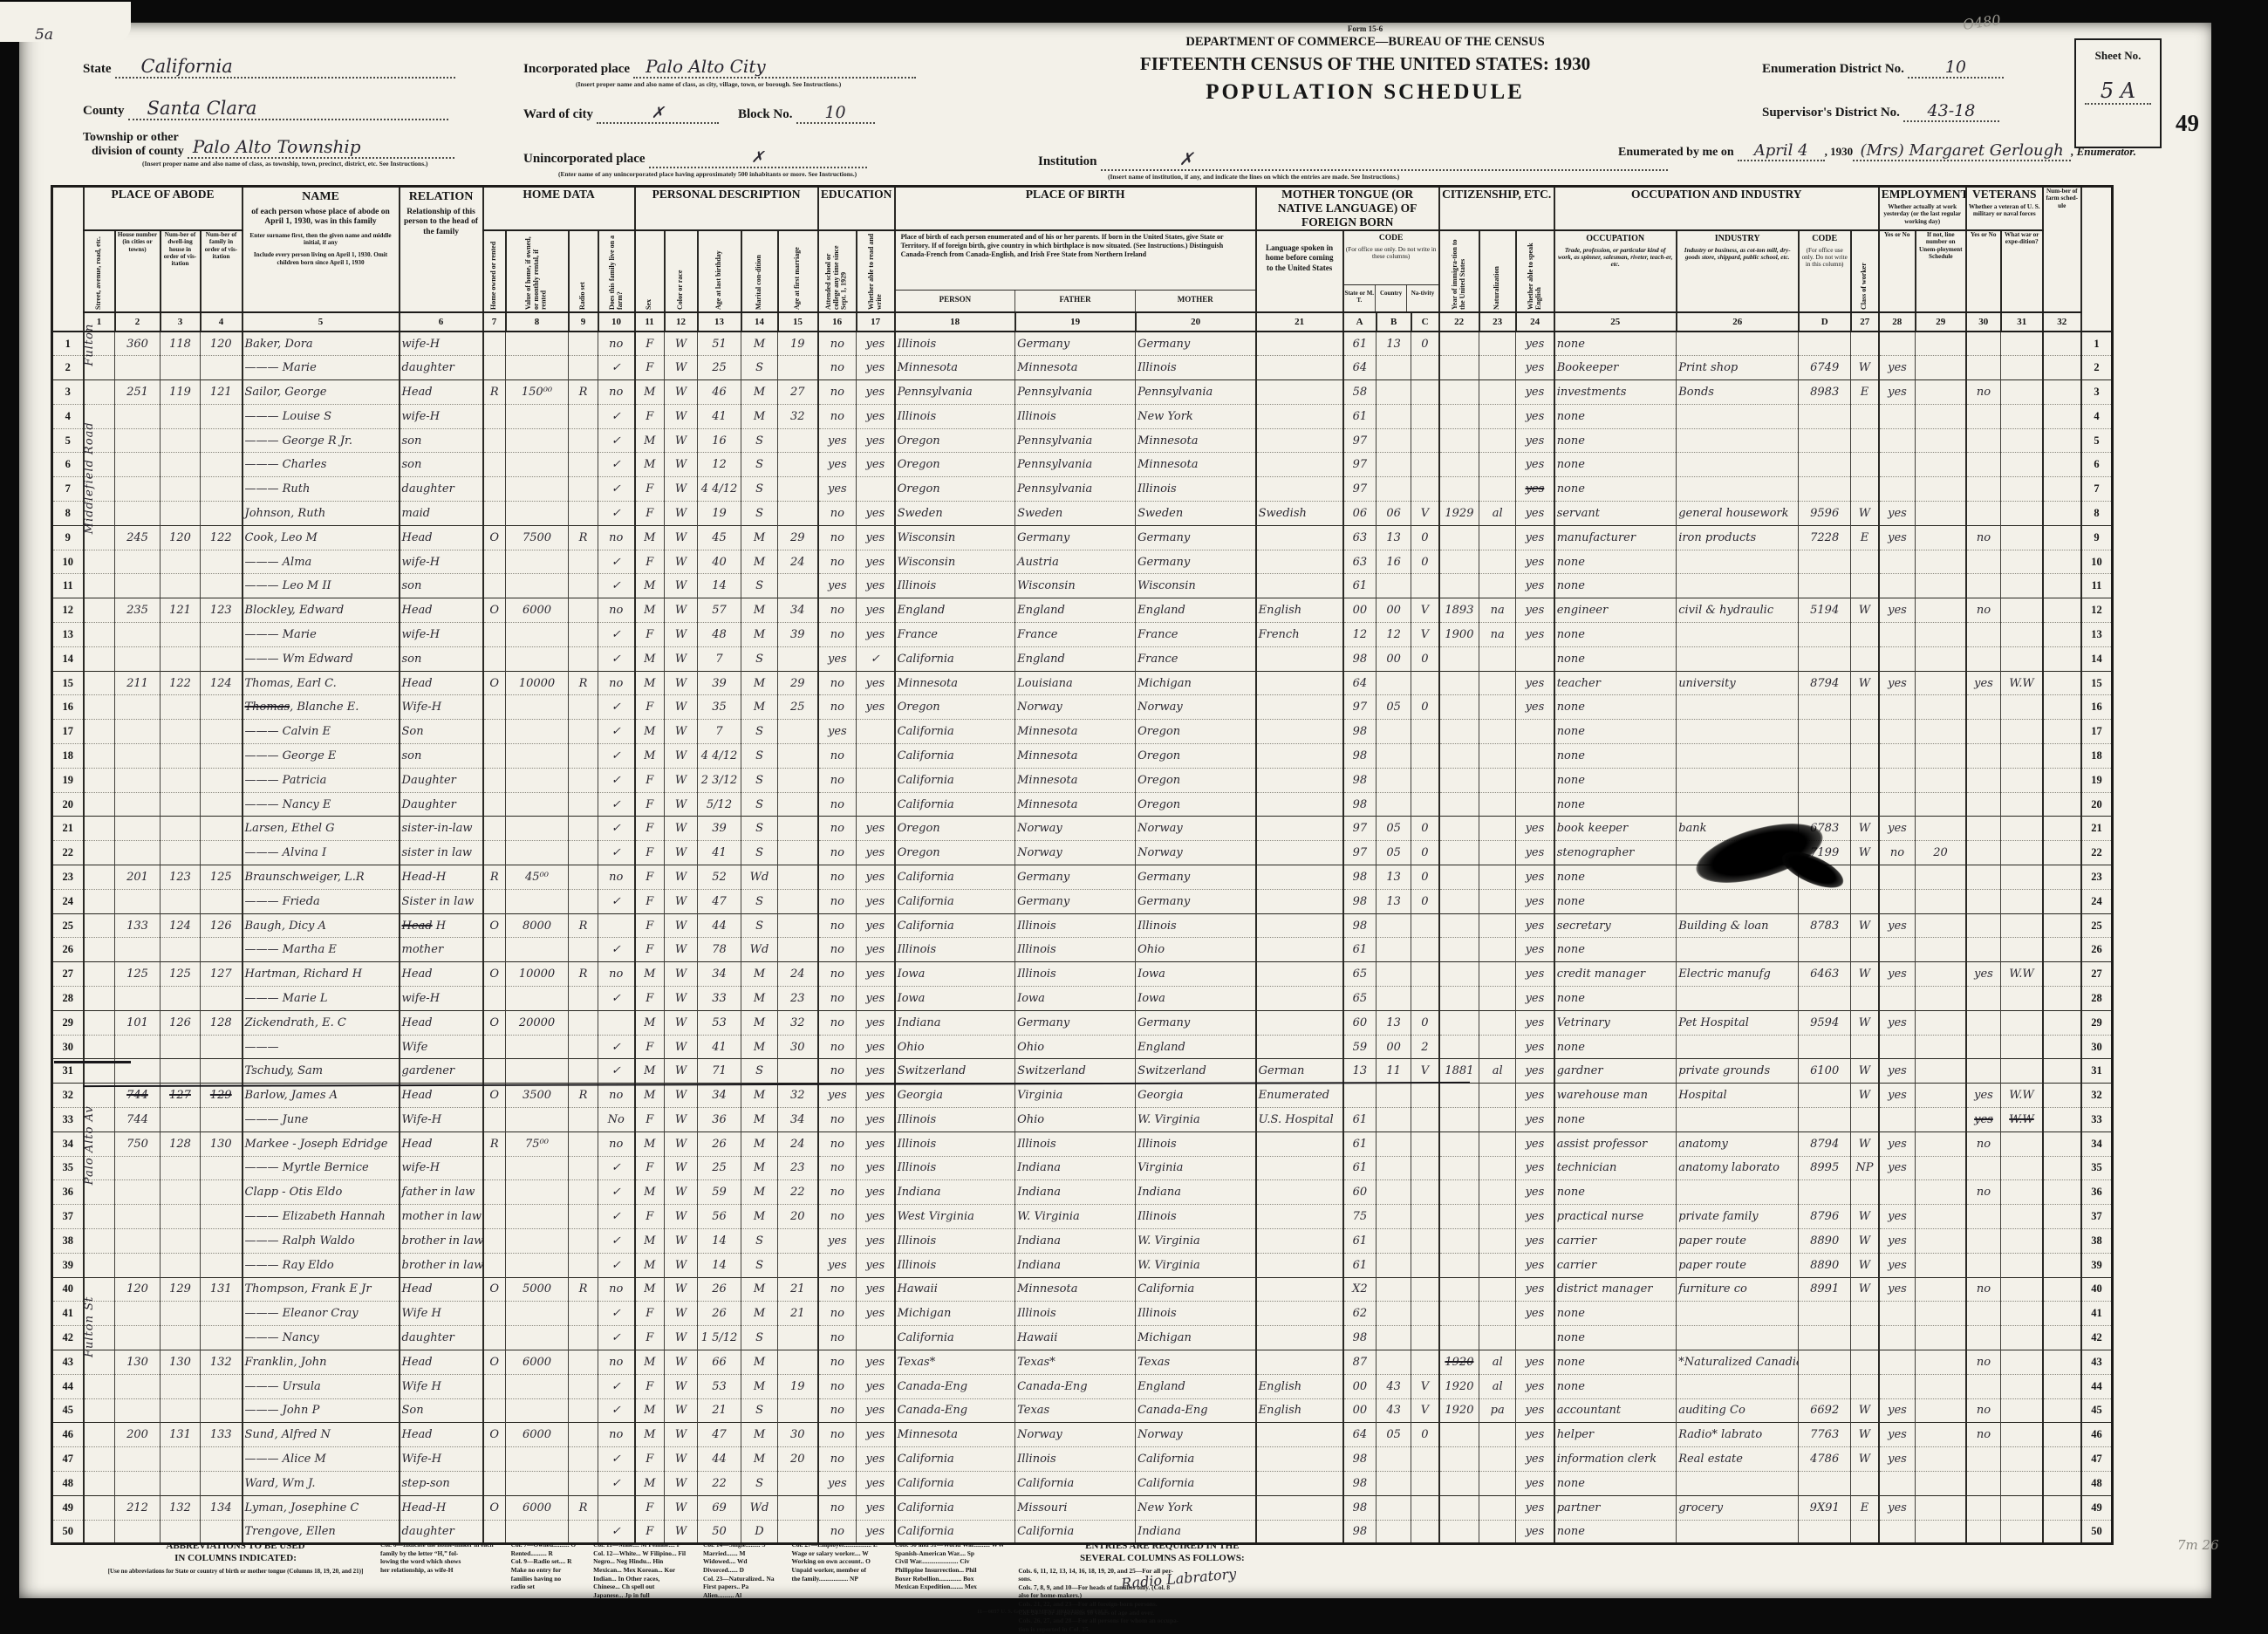 Image resolution: width=2268 pixels, height=1634 pixels. Describe the element at coordinates (1195, 756) in the screenshot. I see `cell-bpm: Oregon` at that location.